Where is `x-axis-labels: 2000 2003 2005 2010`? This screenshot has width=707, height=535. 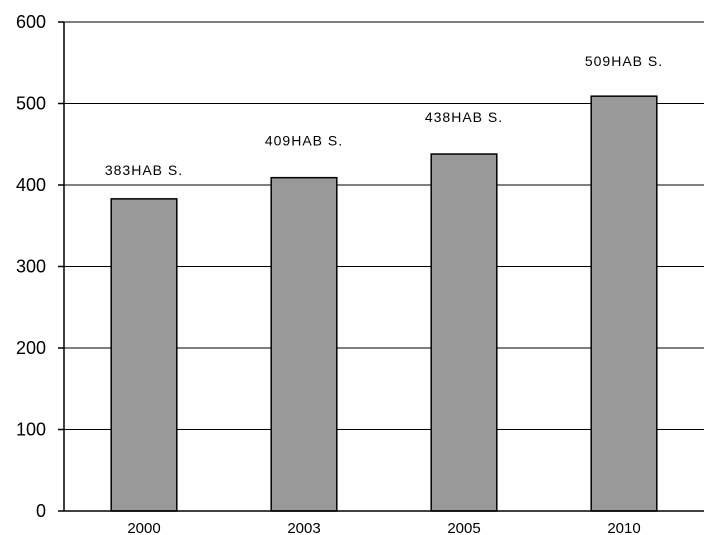 x-axis-labels: 2000 2003 2005 2010 is located at coordinates (383, 527).